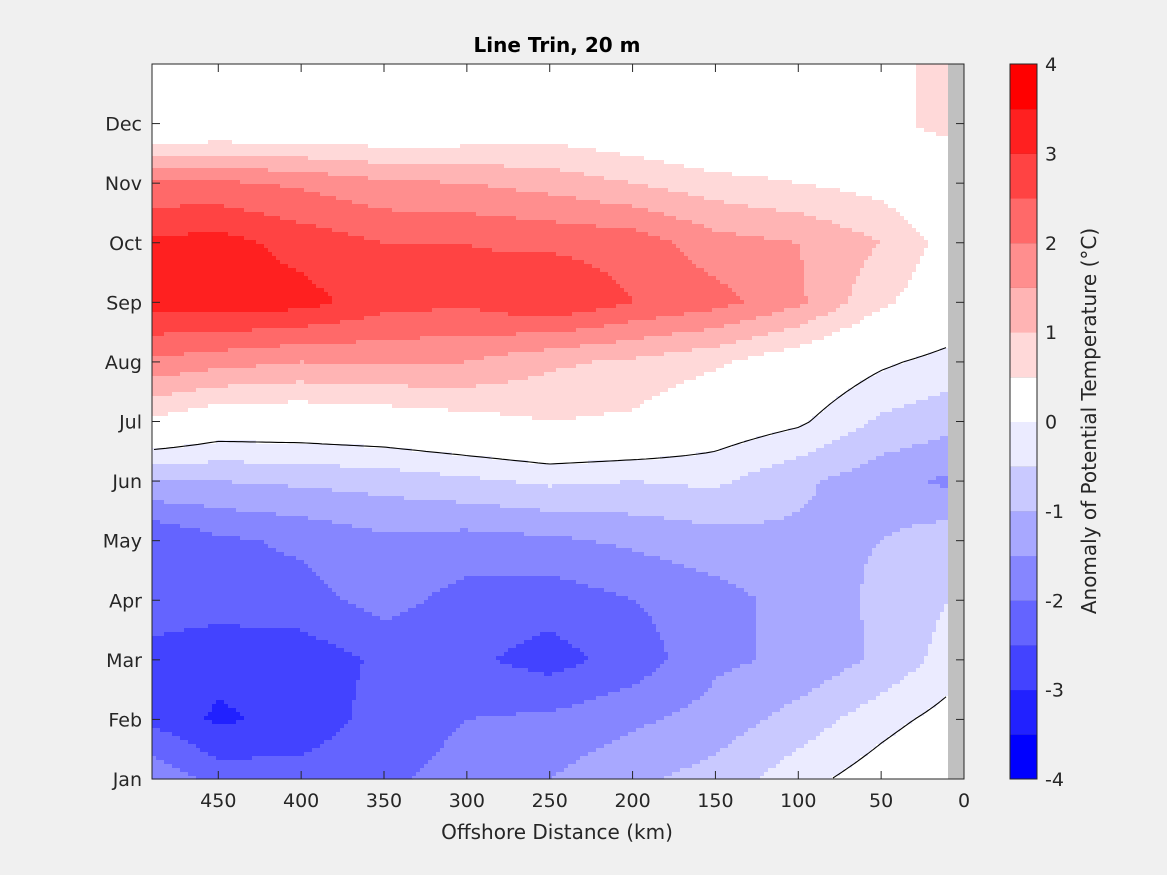 The width and height of the screenshot is (1167, 875). Describe the element at coordinates (1023, 757) in the screenshot. I see `colorbar-swatch` at that location.